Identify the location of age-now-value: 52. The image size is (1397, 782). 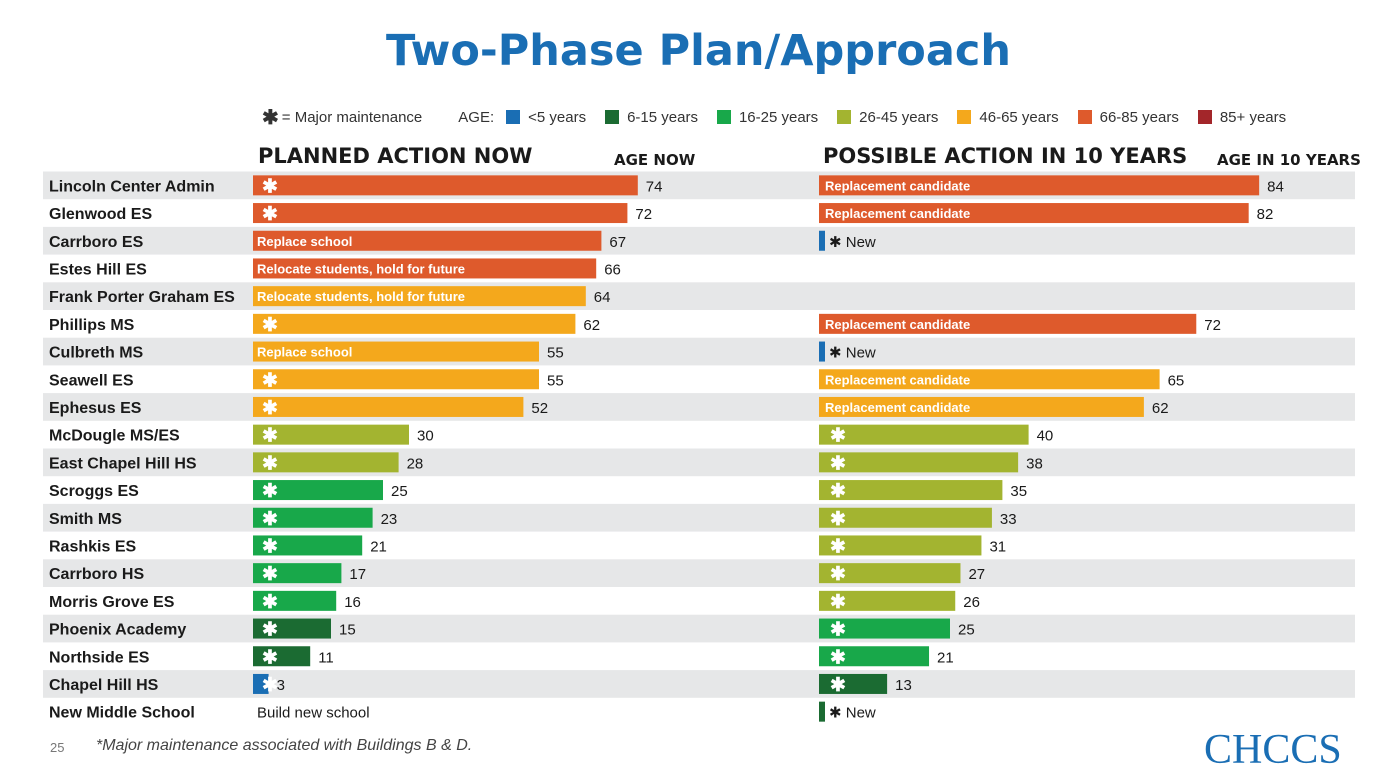
(539, 408).